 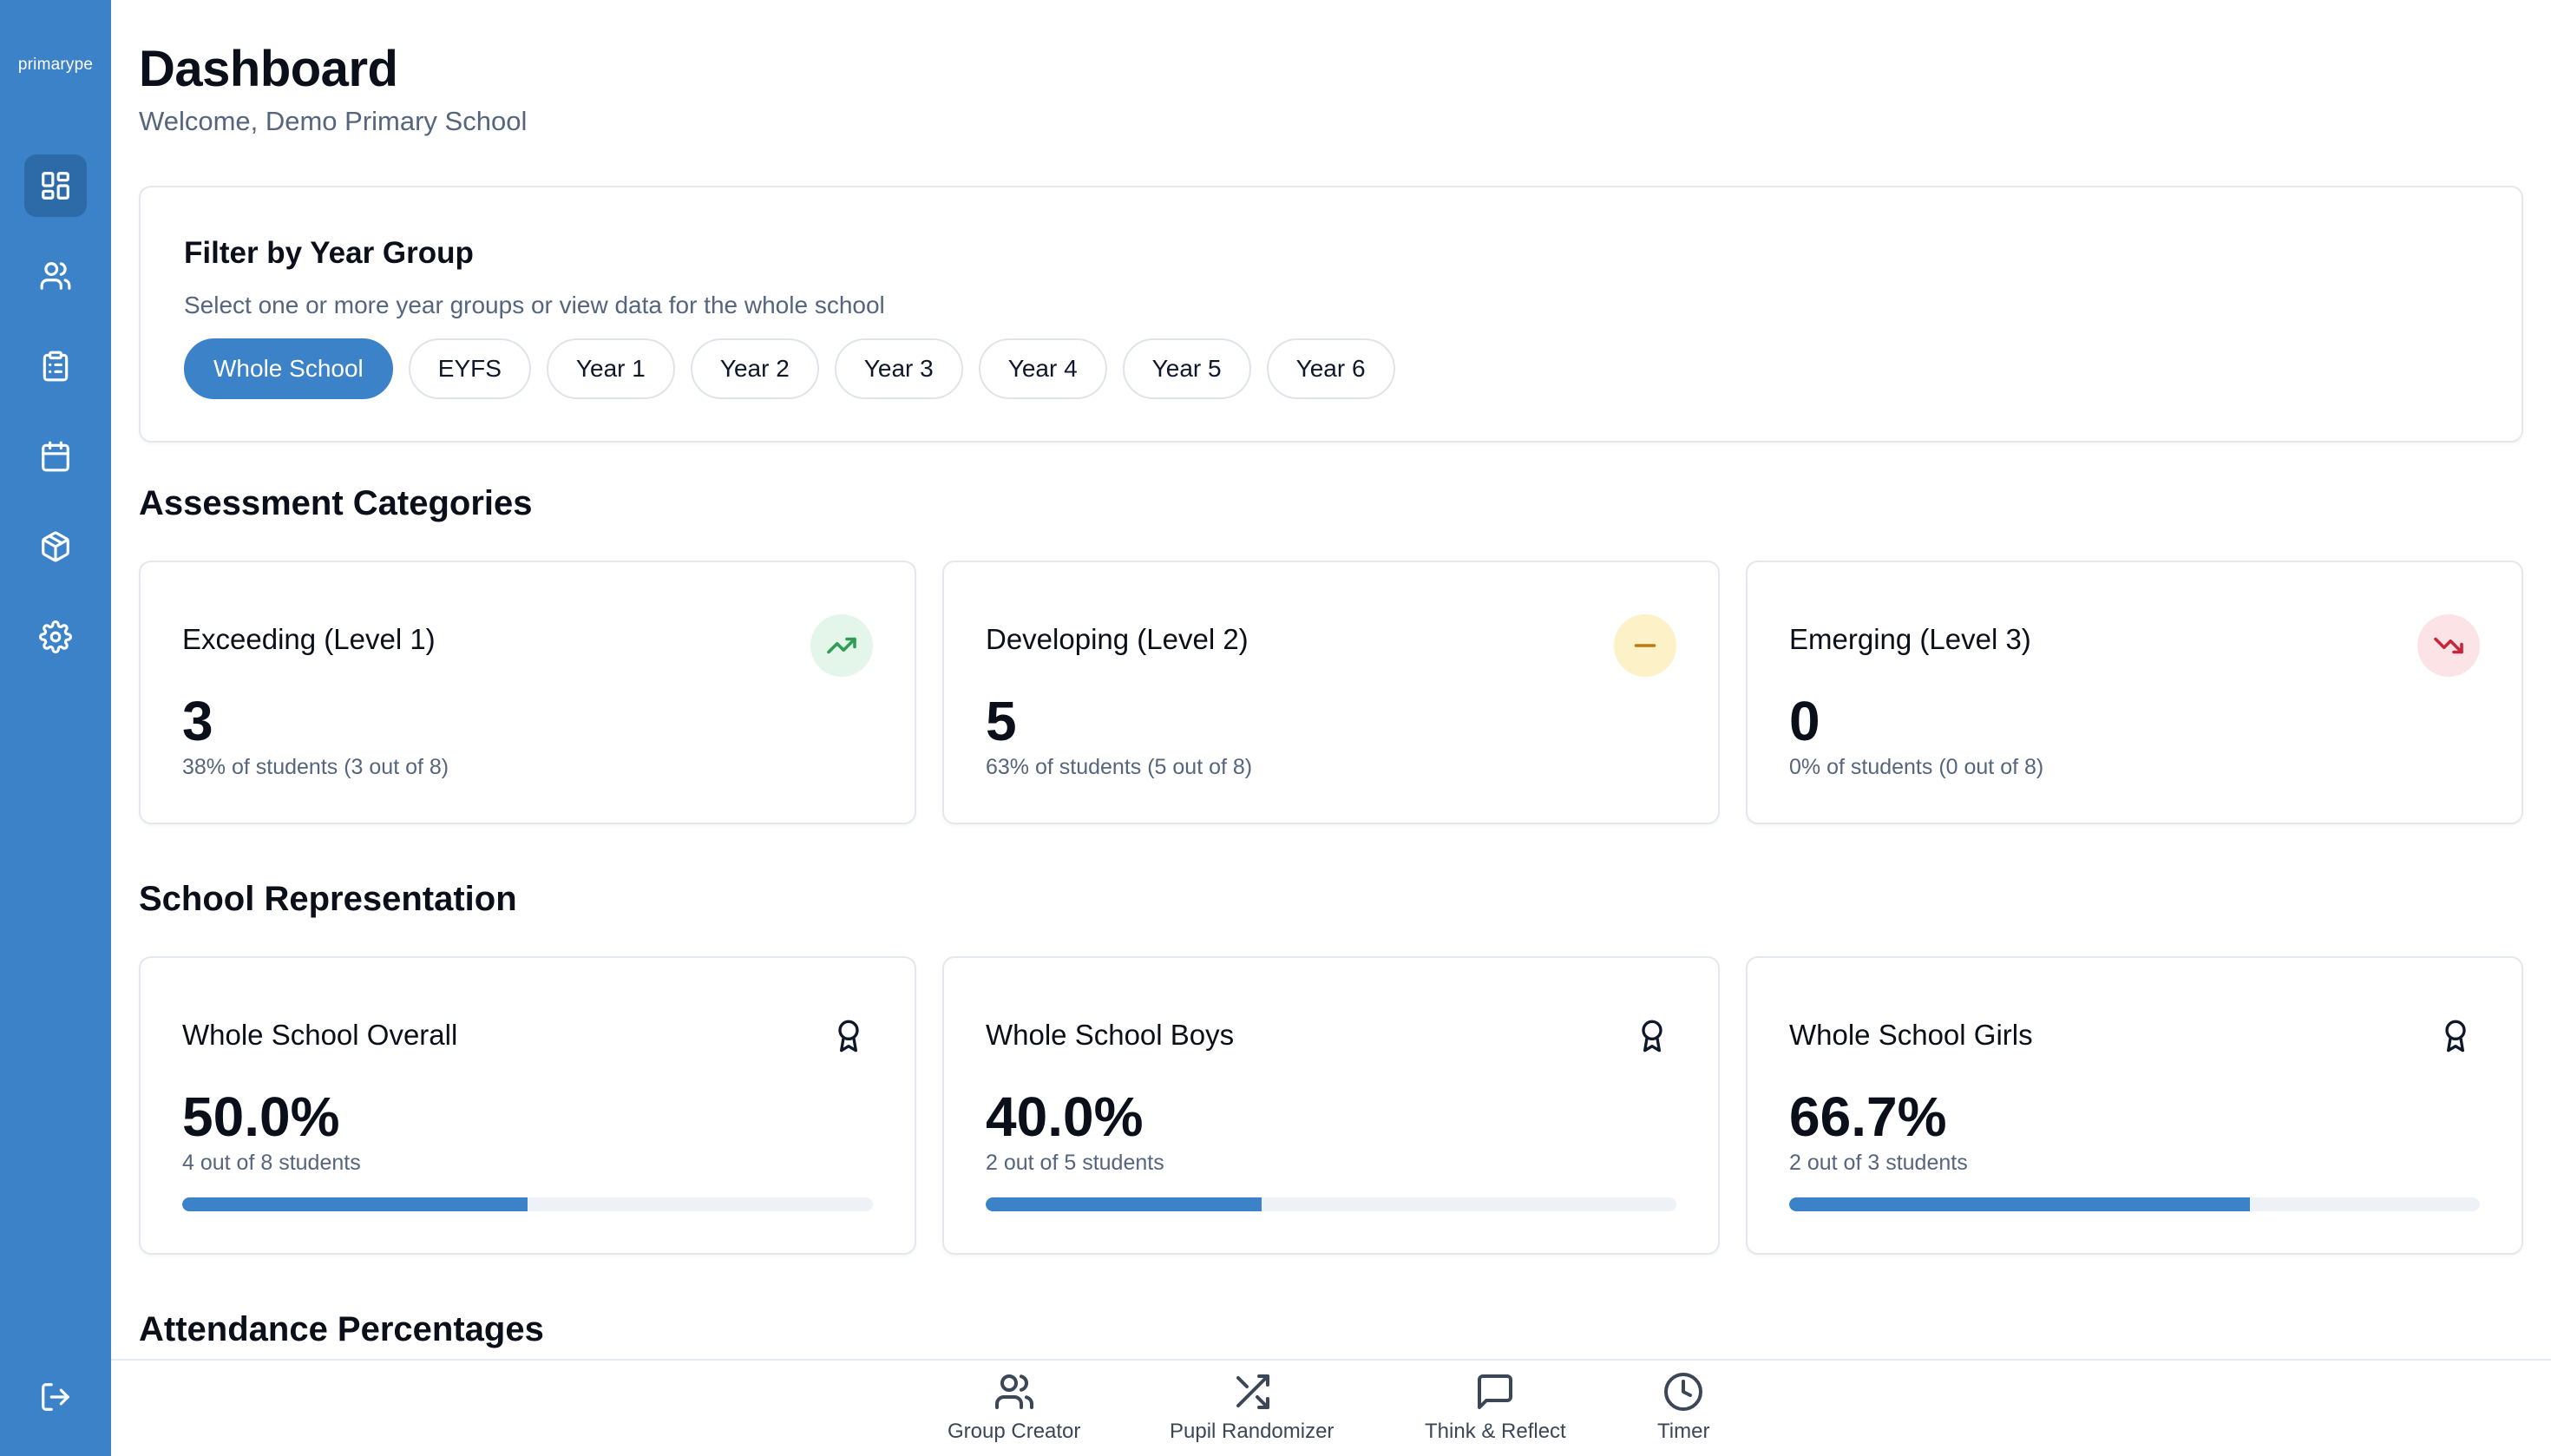 What do you see at coordinates (55, 65) in the screenshot?
I see `app-logo: primarype` at bounding box center [55, 65].